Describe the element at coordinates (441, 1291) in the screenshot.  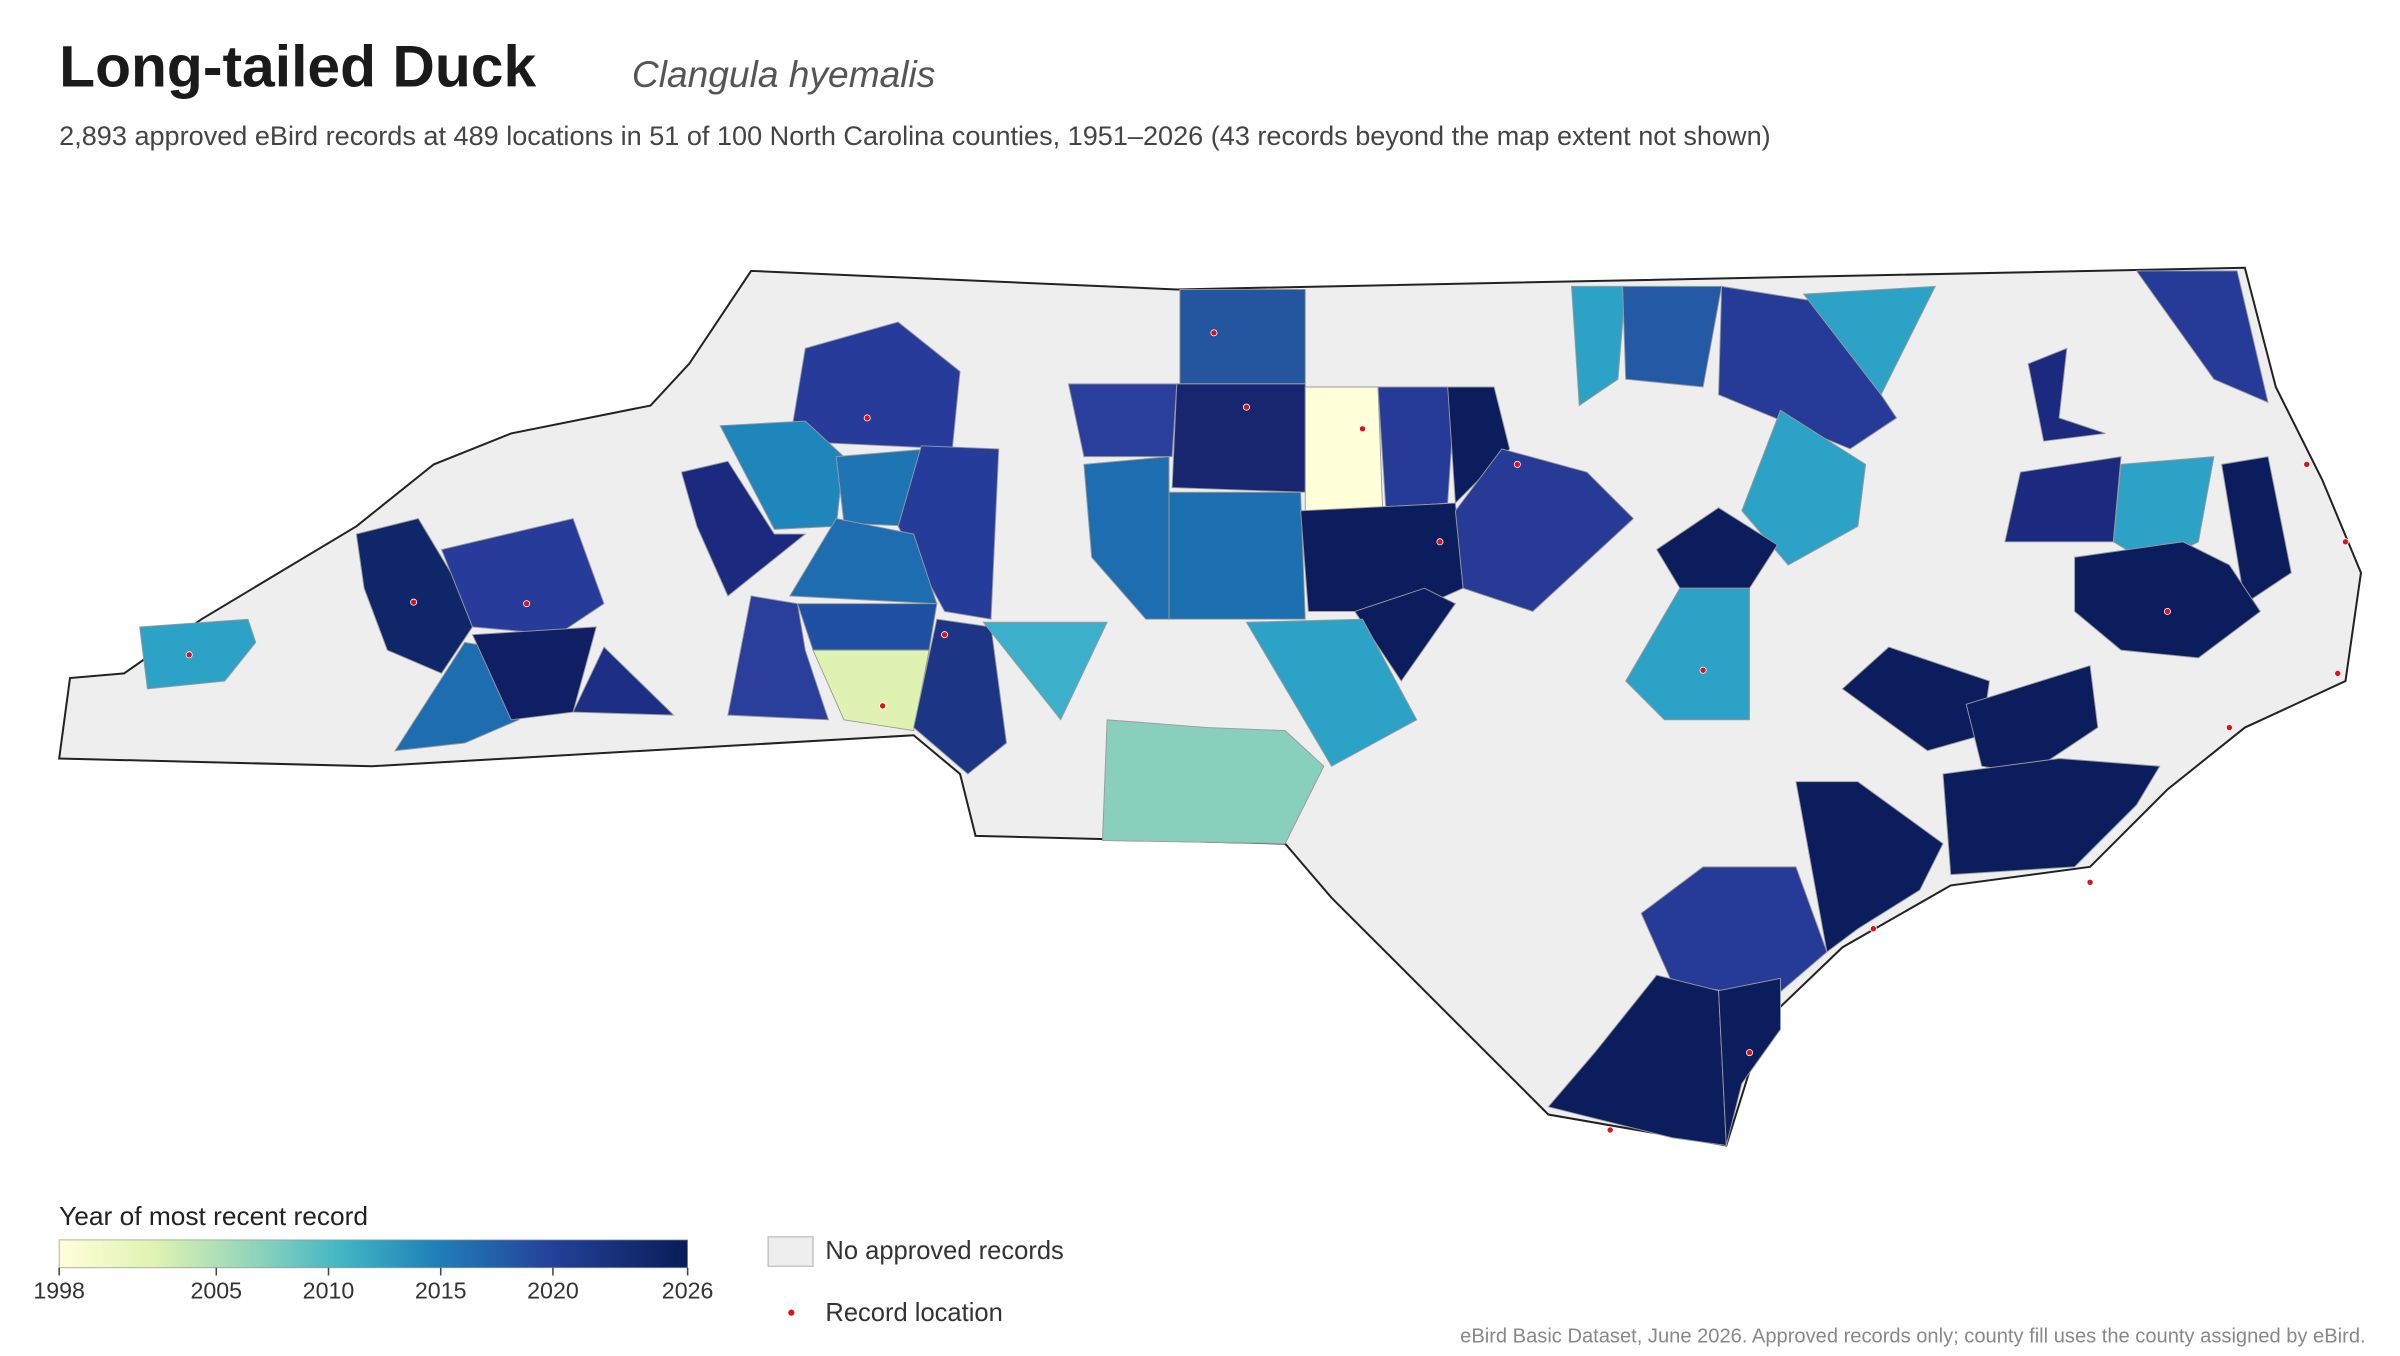
I see `colorbar-tick-label: 2015` at that location.